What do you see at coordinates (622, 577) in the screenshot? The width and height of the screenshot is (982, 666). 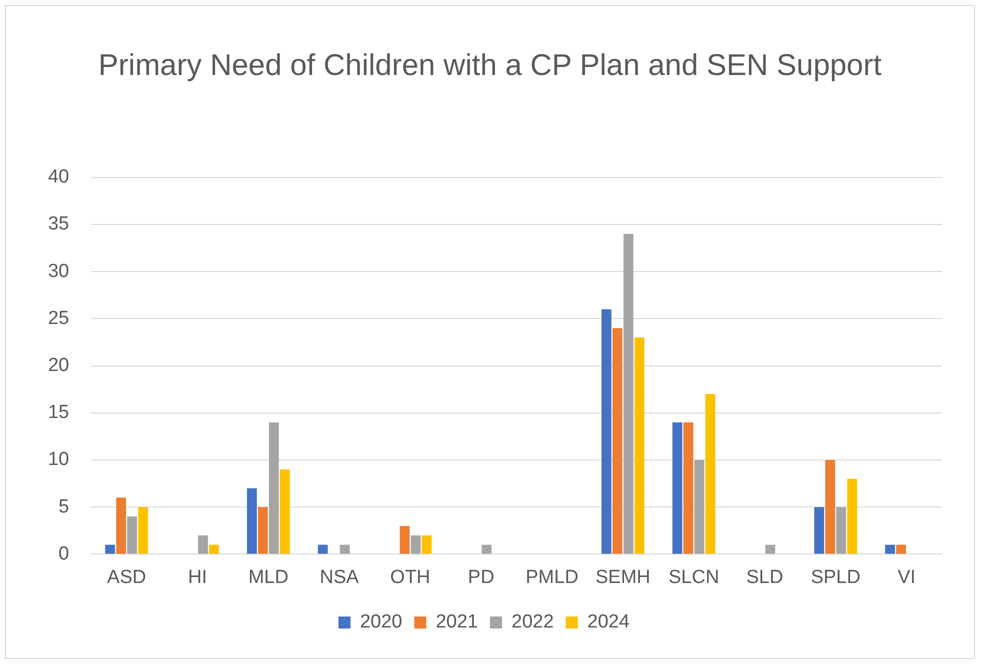 I see `x-tick-label: SEMH` at bounding box center [622, 577].